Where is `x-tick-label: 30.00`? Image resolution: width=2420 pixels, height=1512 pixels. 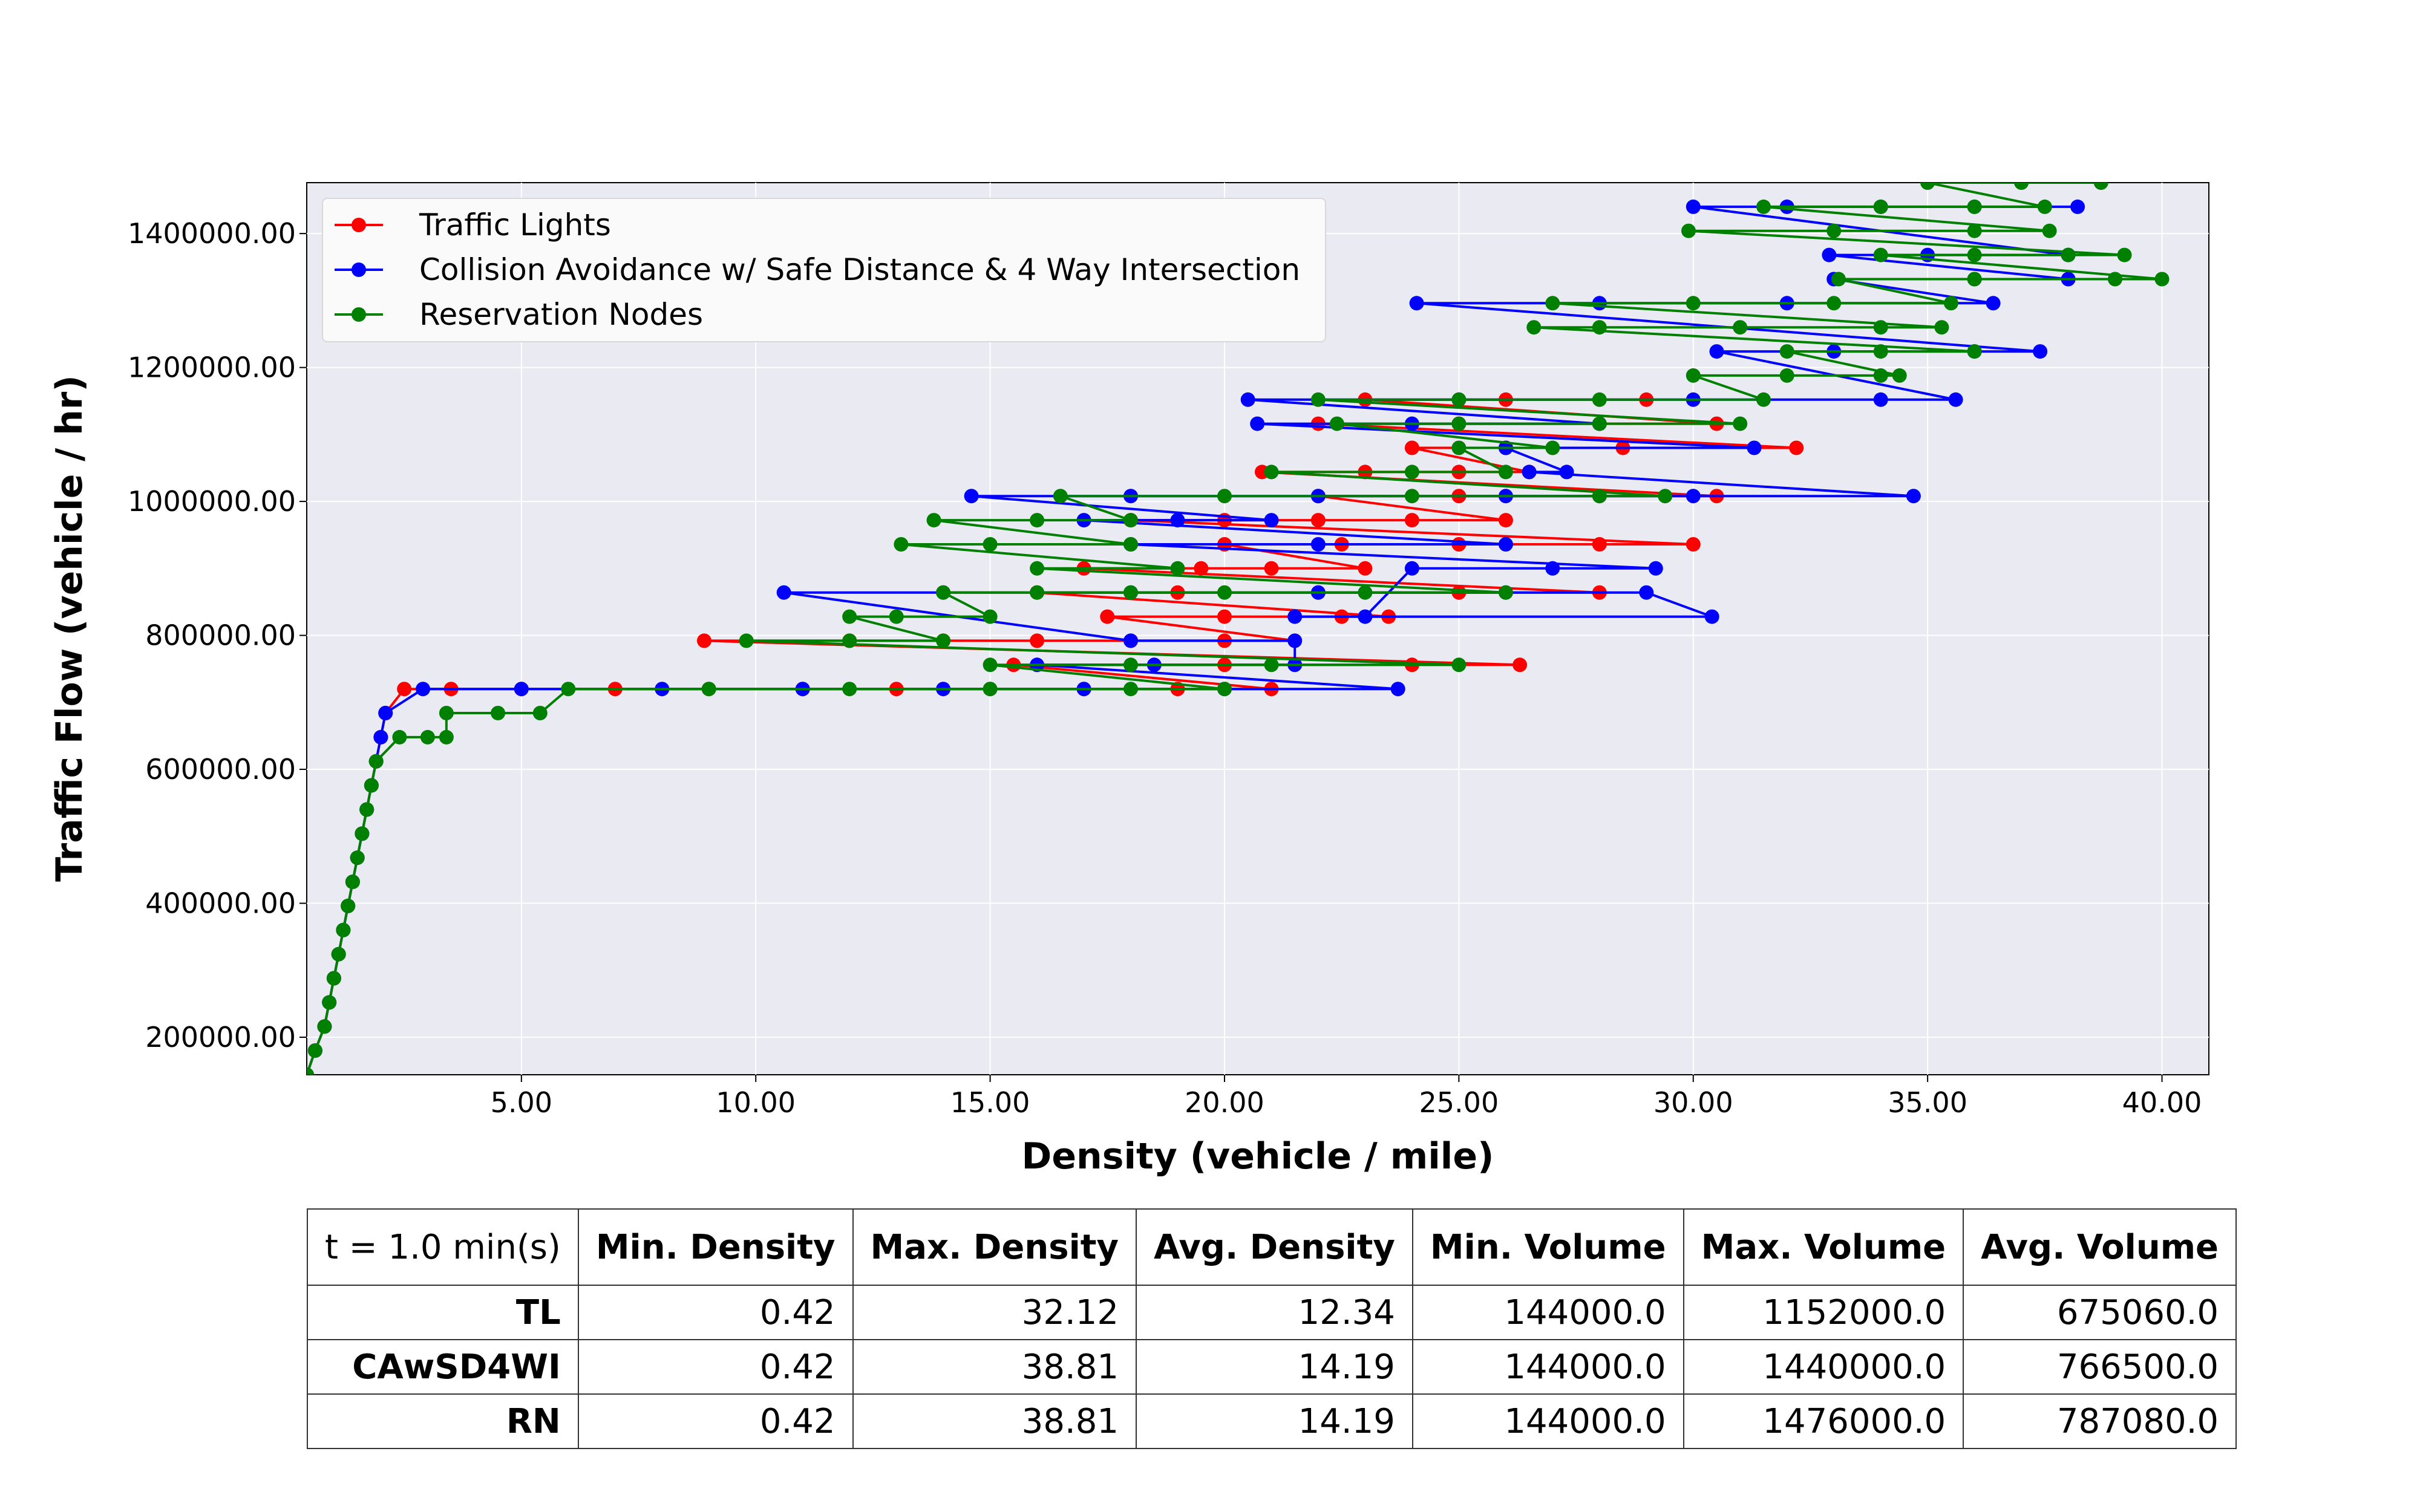
x-tick-label: 30.00 is located at coordinates (1693, 1102).